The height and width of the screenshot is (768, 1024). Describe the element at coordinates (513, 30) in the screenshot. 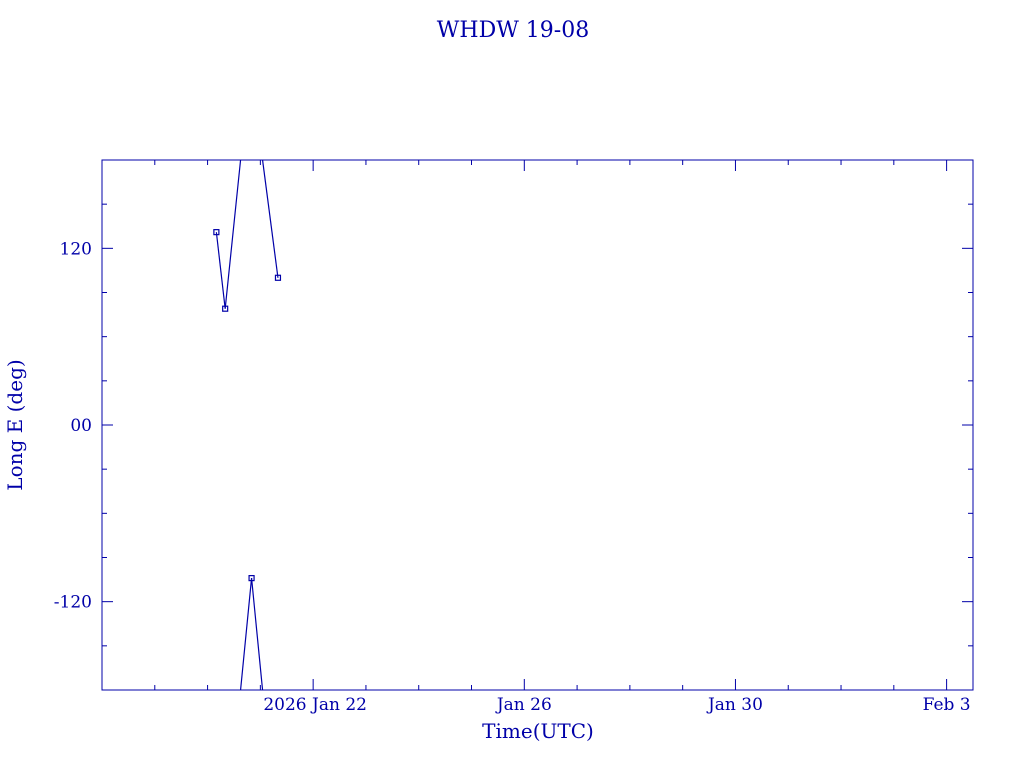

I see `chart-title: WHDW 19-08` at that location.